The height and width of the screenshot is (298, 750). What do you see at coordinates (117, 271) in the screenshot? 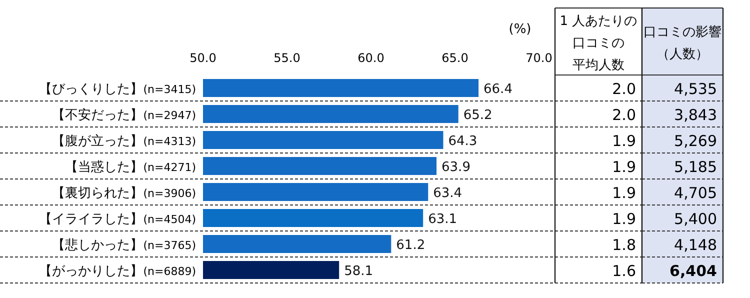
I see `y-tick-label: 【がっかりした】(n=6889)` at bounding box center [117, 271].